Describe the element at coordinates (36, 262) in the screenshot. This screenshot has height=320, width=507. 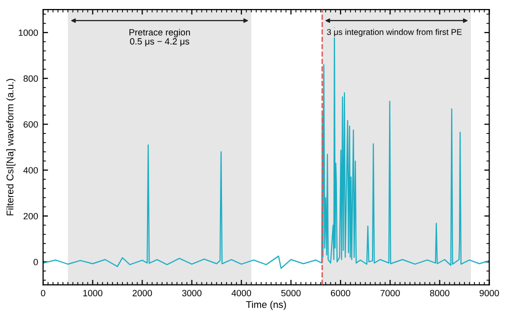
I see `y-tick-label: 0` at that location.